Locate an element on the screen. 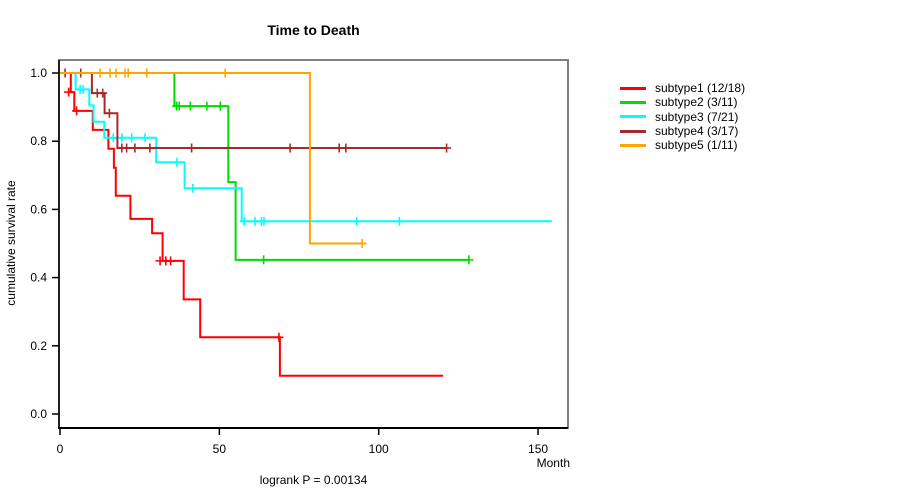  x-tick-label: 150 is located at coordinates (538, 449).